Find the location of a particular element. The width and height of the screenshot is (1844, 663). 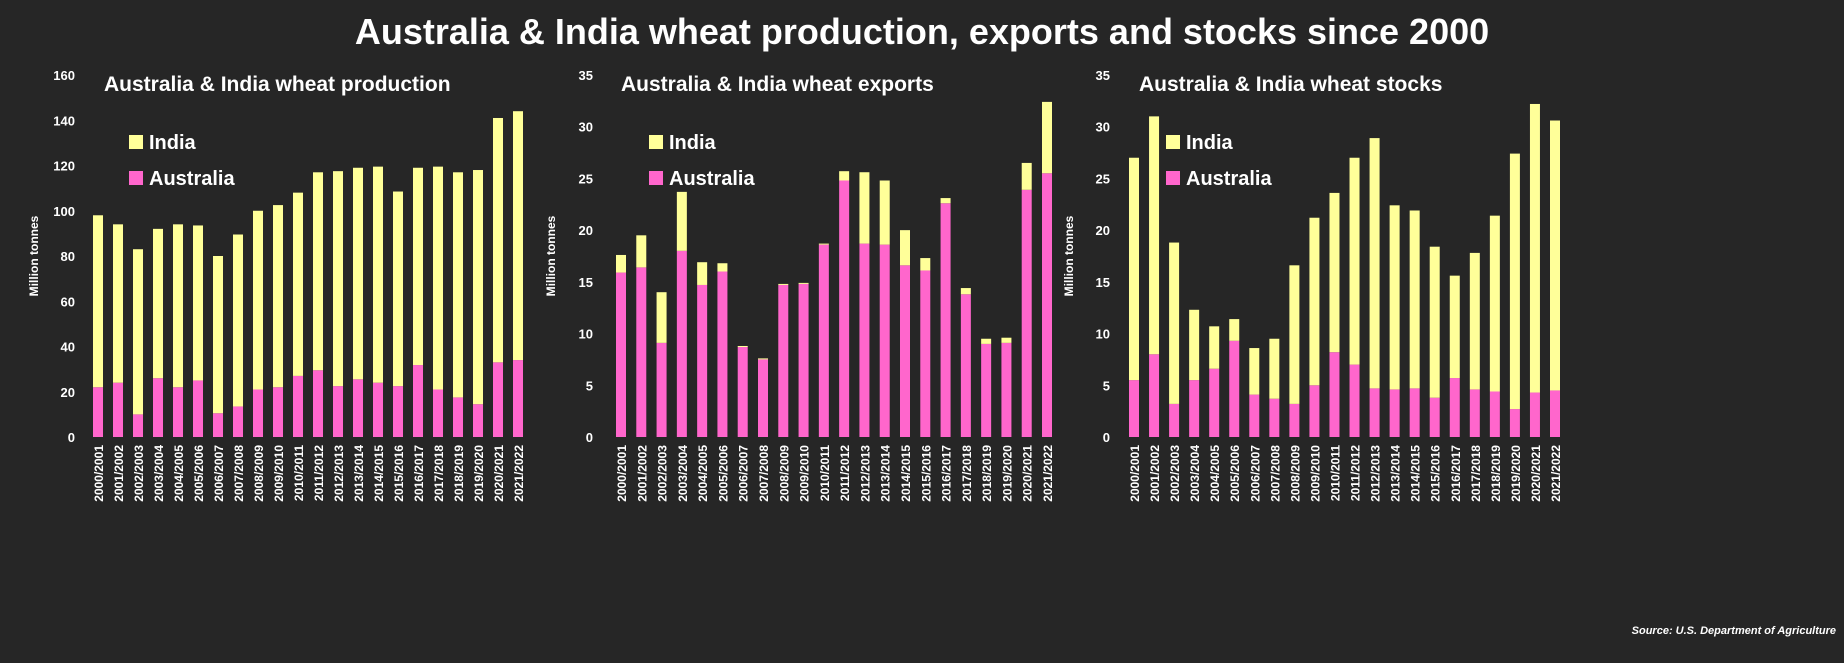

x-tick-label: 2002/2003 is located at coordinates (1175, 473).